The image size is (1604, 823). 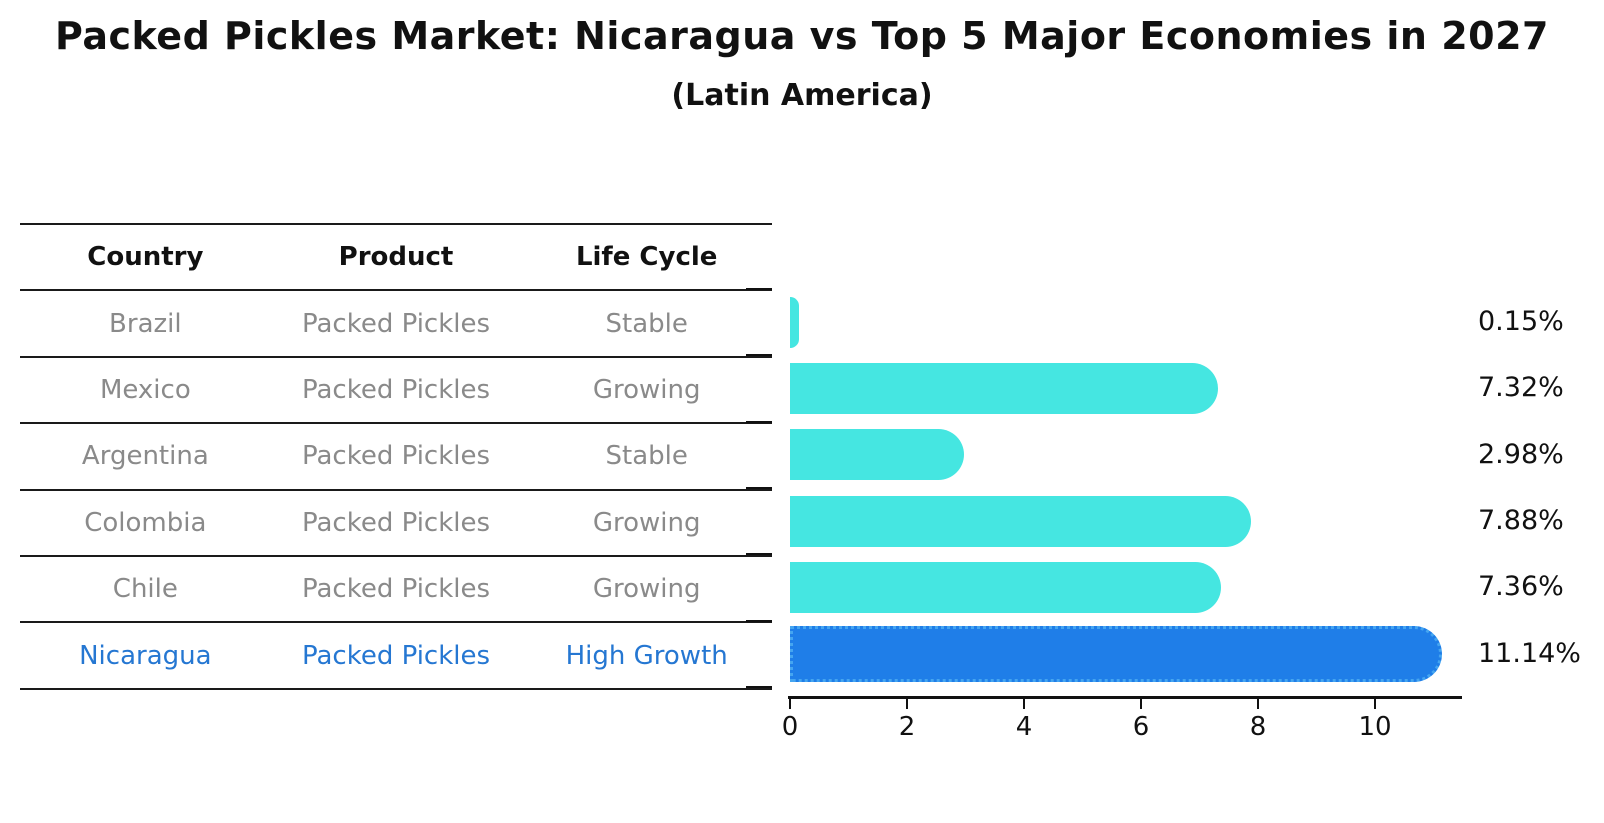 I want to click on bar-value-label: 7.32%, so click(x=1521, y=388).